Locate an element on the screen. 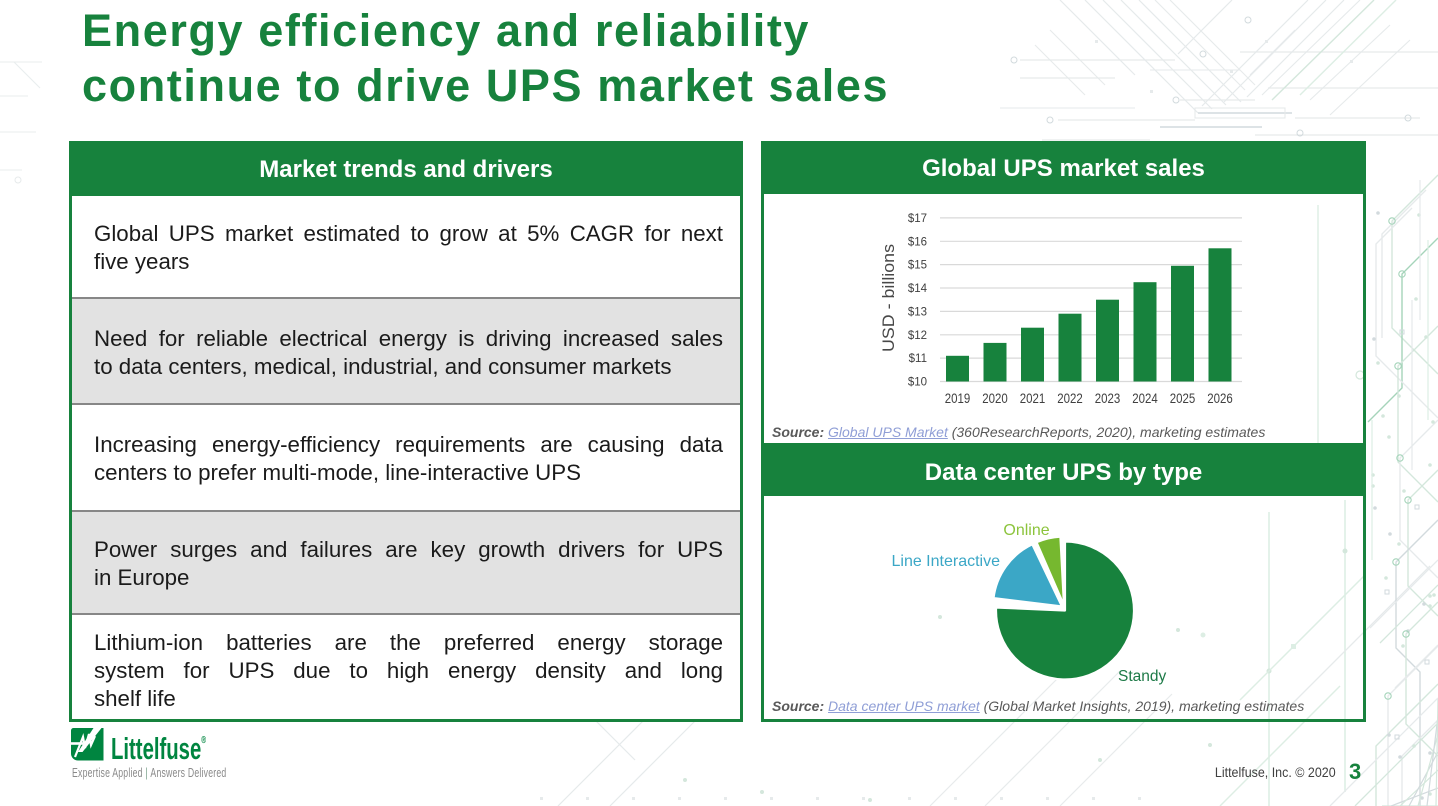 The width and height of the screenshot is (1438, 806). svg-text: 2019 is located at coordinates (958, 398).